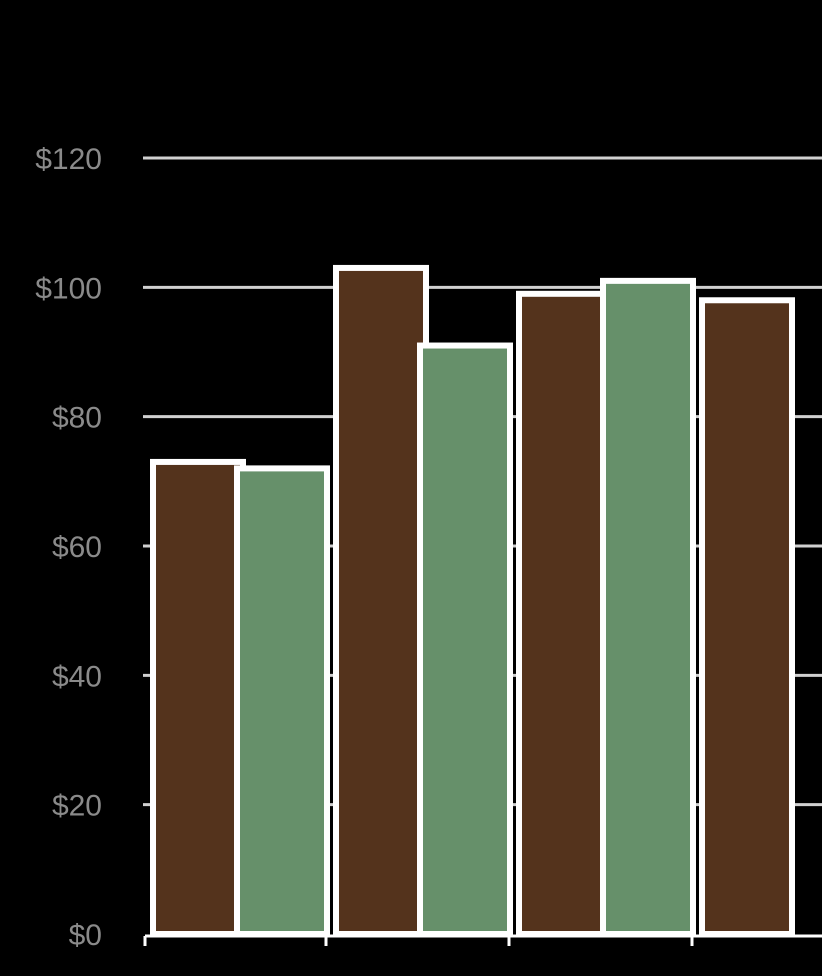 The height and width of the screenshot is (976, 822). What do you see at coordinates (77, 676) in the screenshot?
I see `y-tick-label: $40` at bounding box center [77, 676].